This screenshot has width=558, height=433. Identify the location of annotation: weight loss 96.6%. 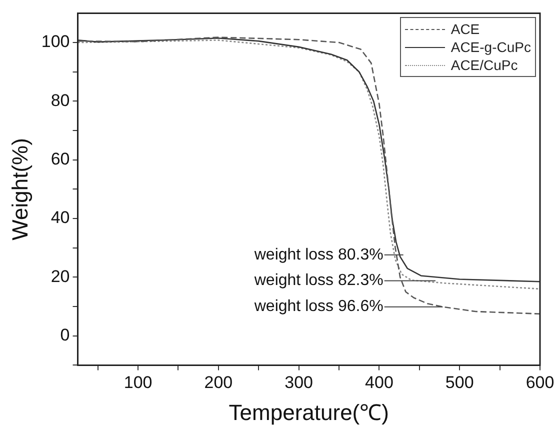
(318, 307).